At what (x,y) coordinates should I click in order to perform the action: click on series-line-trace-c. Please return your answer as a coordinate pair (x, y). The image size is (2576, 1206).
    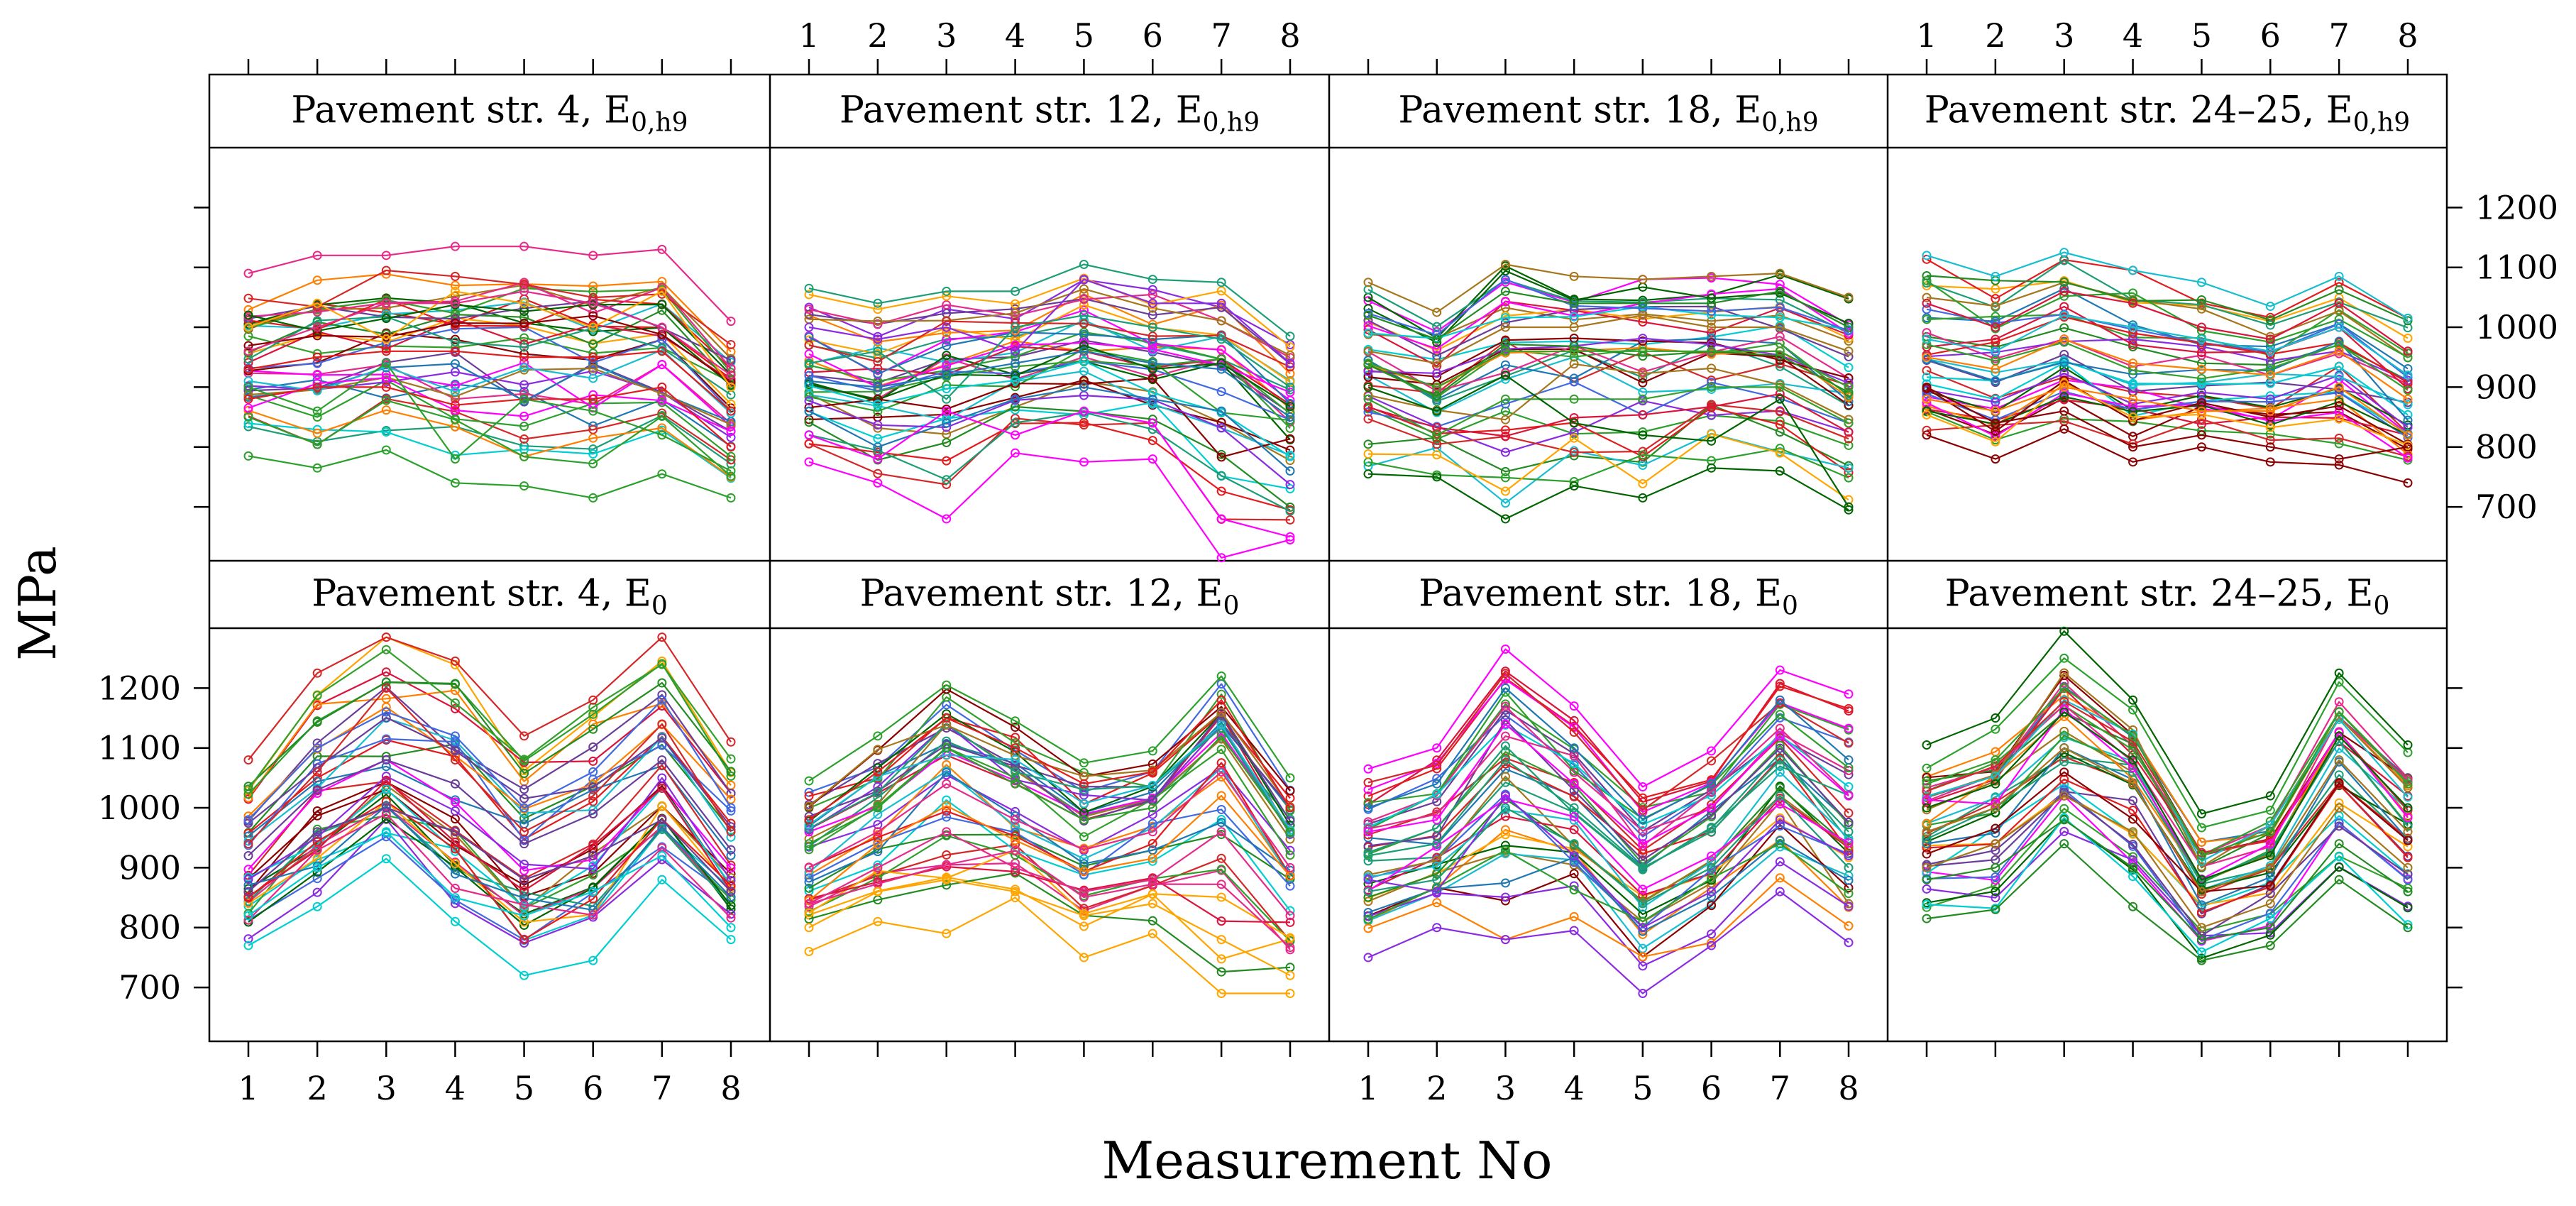
    Looking at the image, I should click on (2167, 796).